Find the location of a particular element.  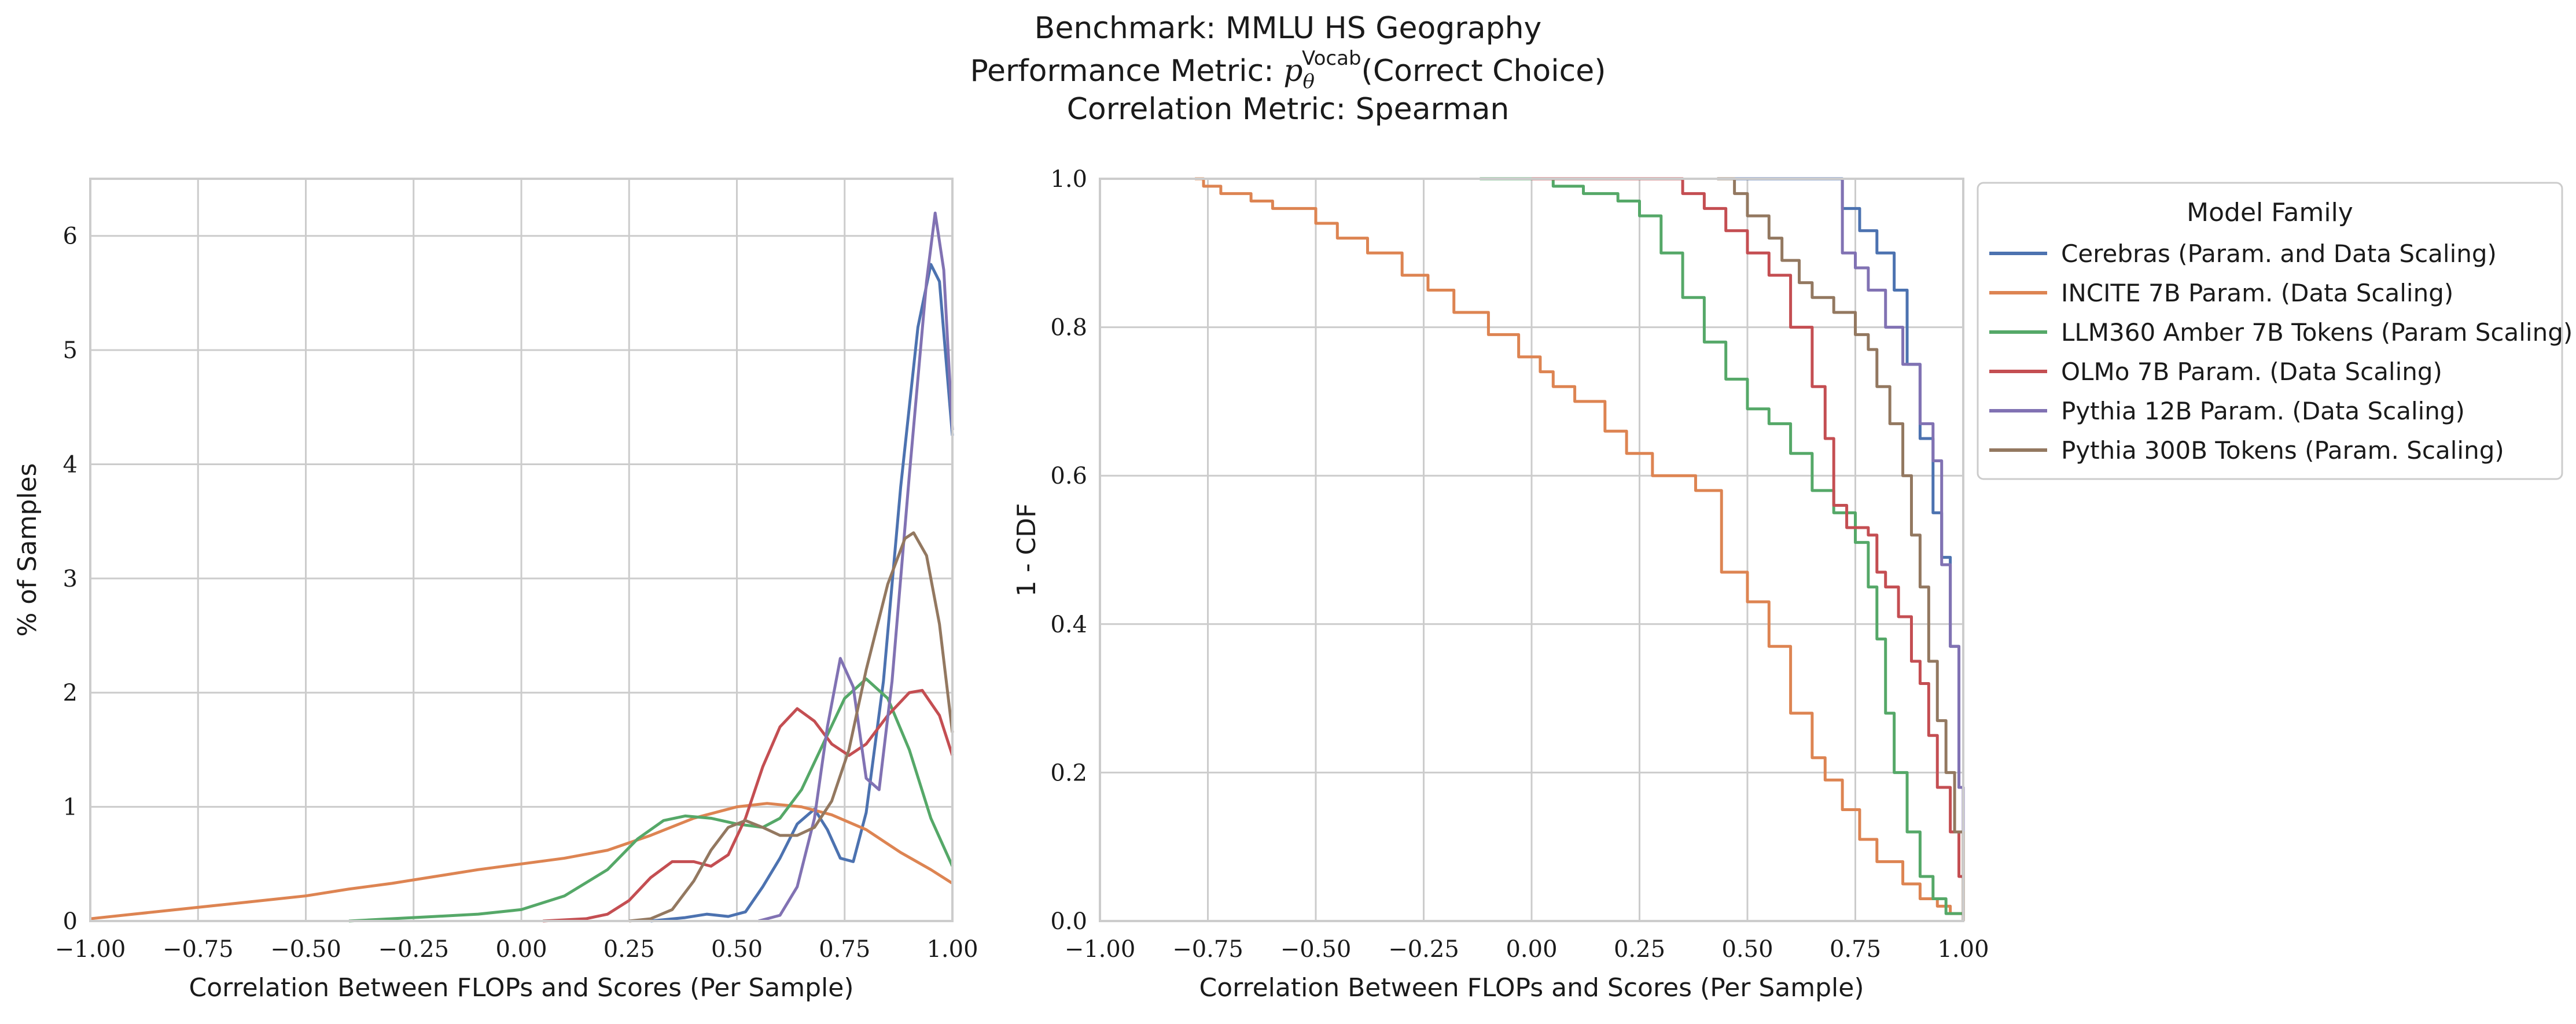

title-math-sub: θ is located at coordinates (1309, 81).